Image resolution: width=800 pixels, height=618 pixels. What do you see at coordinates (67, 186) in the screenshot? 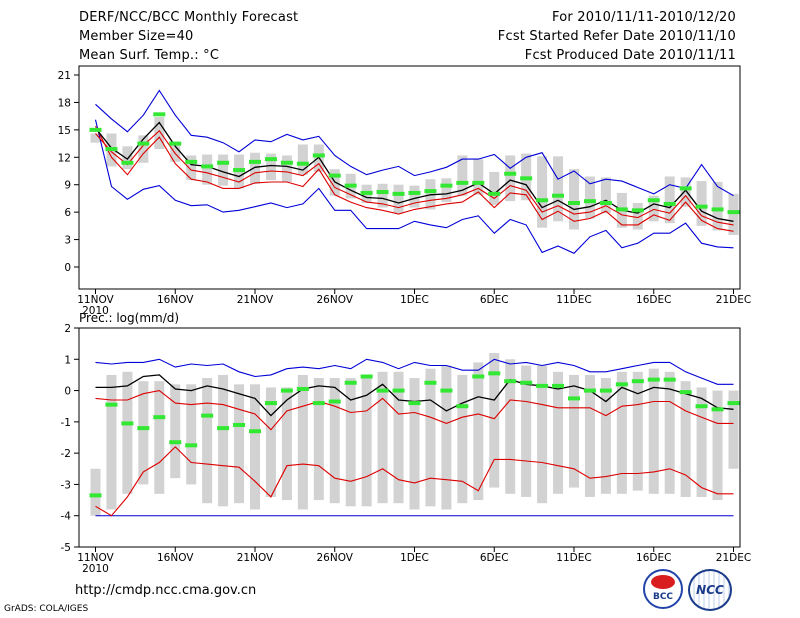
I see `y-tick-label: 9` at bounding box center [67, 186].